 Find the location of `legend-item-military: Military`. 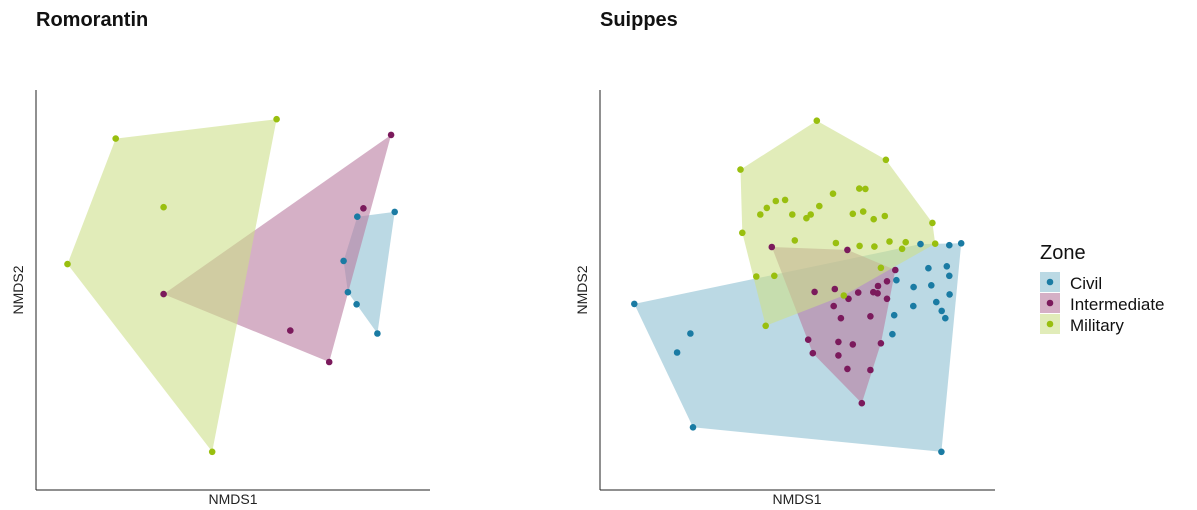

legend-item-military: Military is located at coordinates (1082, 324).